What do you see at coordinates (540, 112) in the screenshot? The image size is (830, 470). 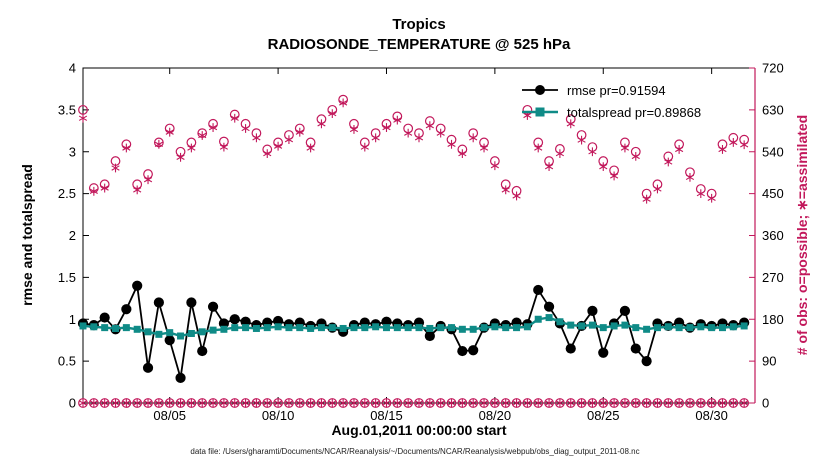 I see `totalspread-legend-key-icon` at bounding box center [540, 112].